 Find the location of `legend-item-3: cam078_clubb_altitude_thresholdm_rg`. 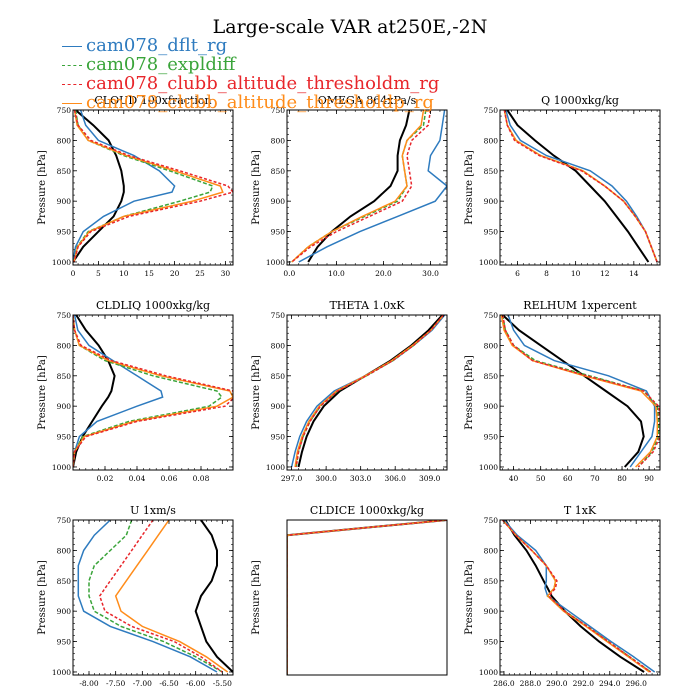

legend-item-3: cam078_clubb_altitude_thresholdm_rg is located at coordinates (250, 83).